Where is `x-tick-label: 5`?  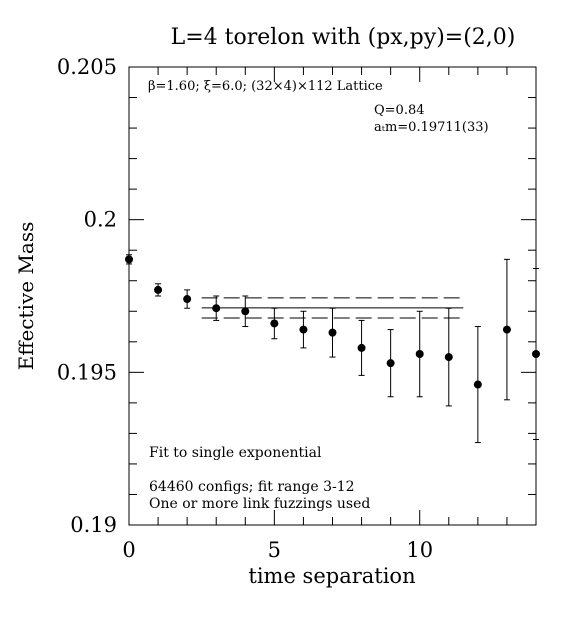 x-tick-label: 5 is located at coordinates (274, 550).